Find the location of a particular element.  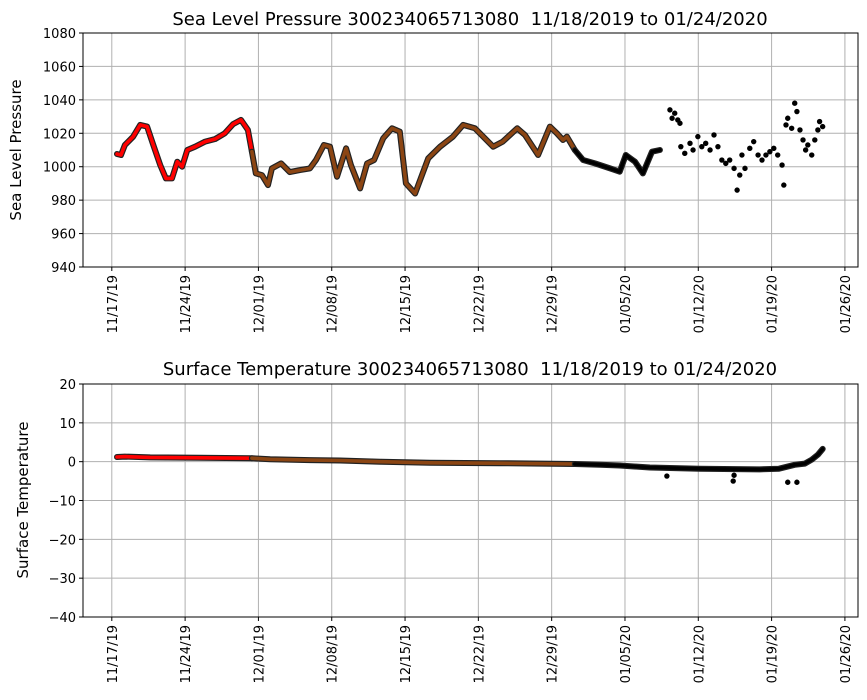

y-tick-label: 1040 is located at coordinates (59, 101).